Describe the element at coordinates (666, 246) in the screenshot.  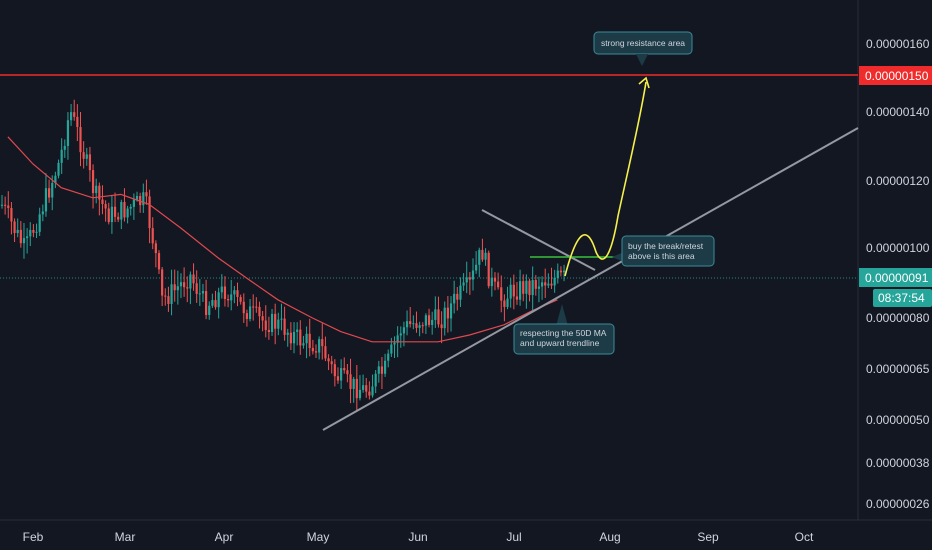
I see `note-line: buy the break/retest` at that location.